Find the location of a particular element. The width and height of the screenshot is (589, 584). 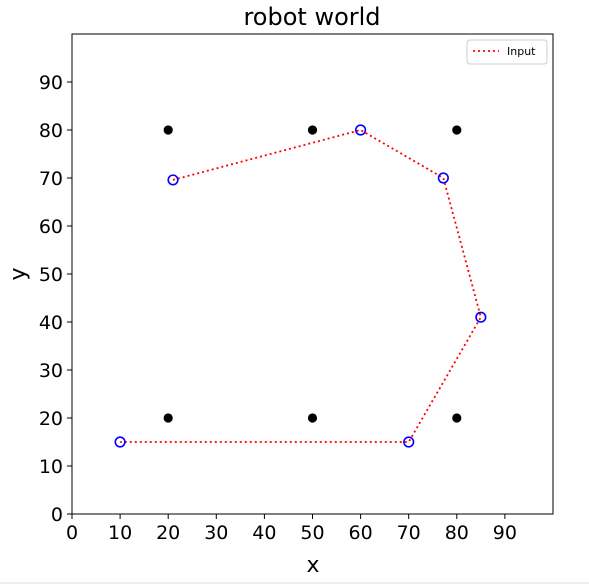

x-tick-label: 50 is located at coordinates (312, 533).